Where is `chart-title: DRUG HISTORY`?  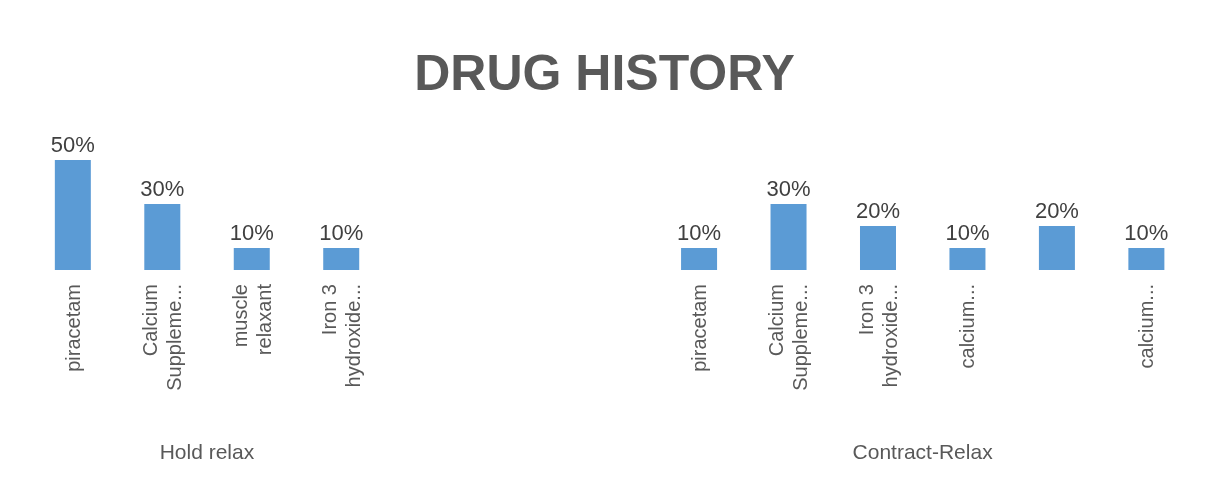
chart-title: DRUG HISTORY is located at coordinates (604, 73).